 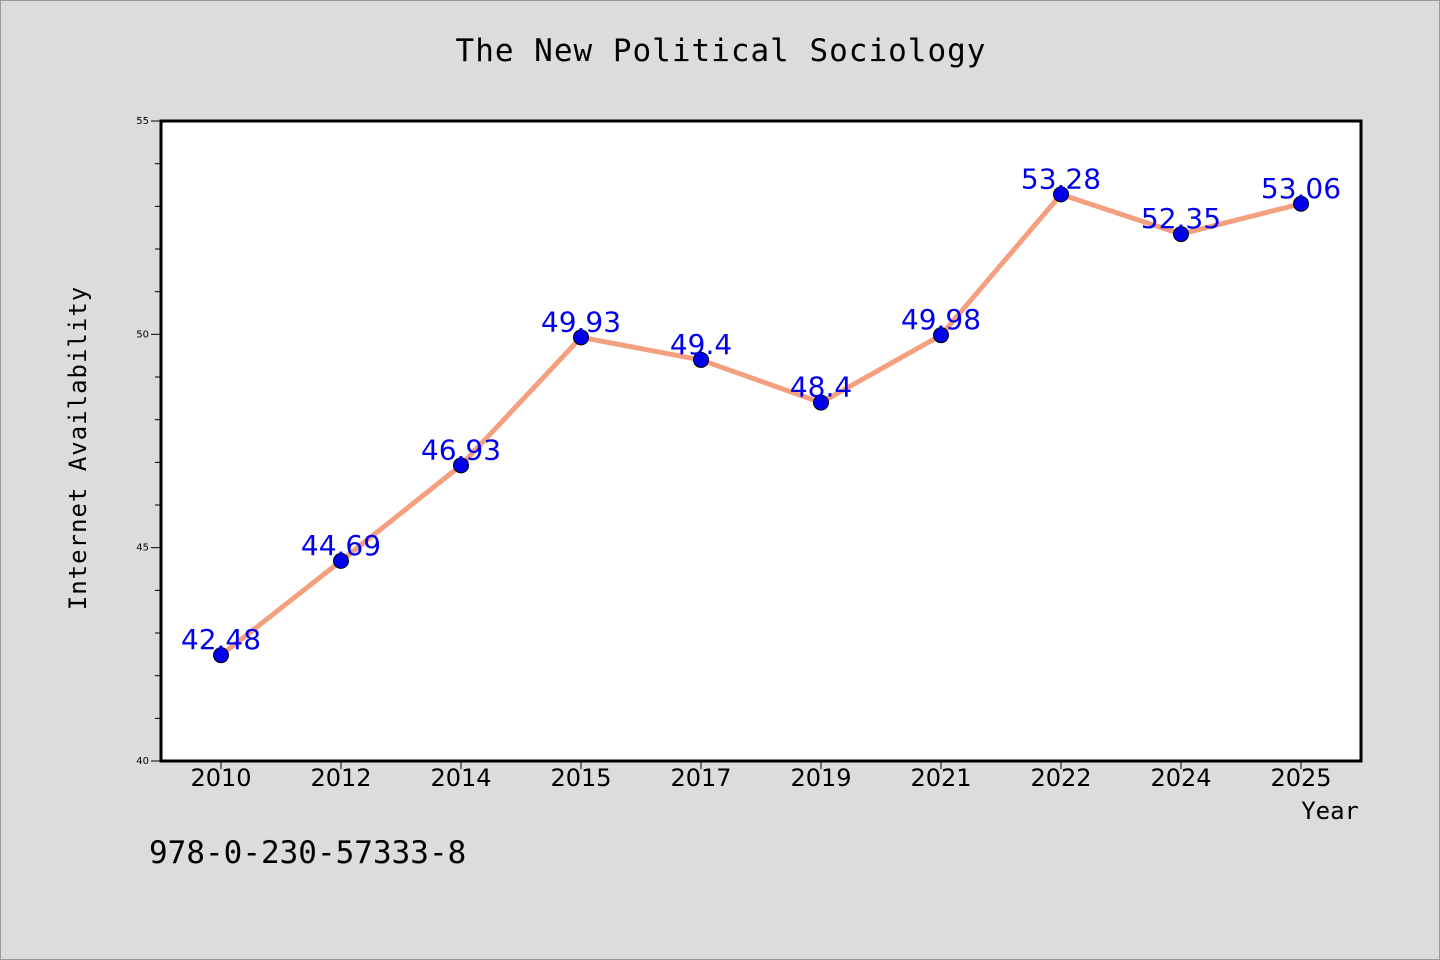 I want to click on data-label: 46.93, so click(x=461, y=449).